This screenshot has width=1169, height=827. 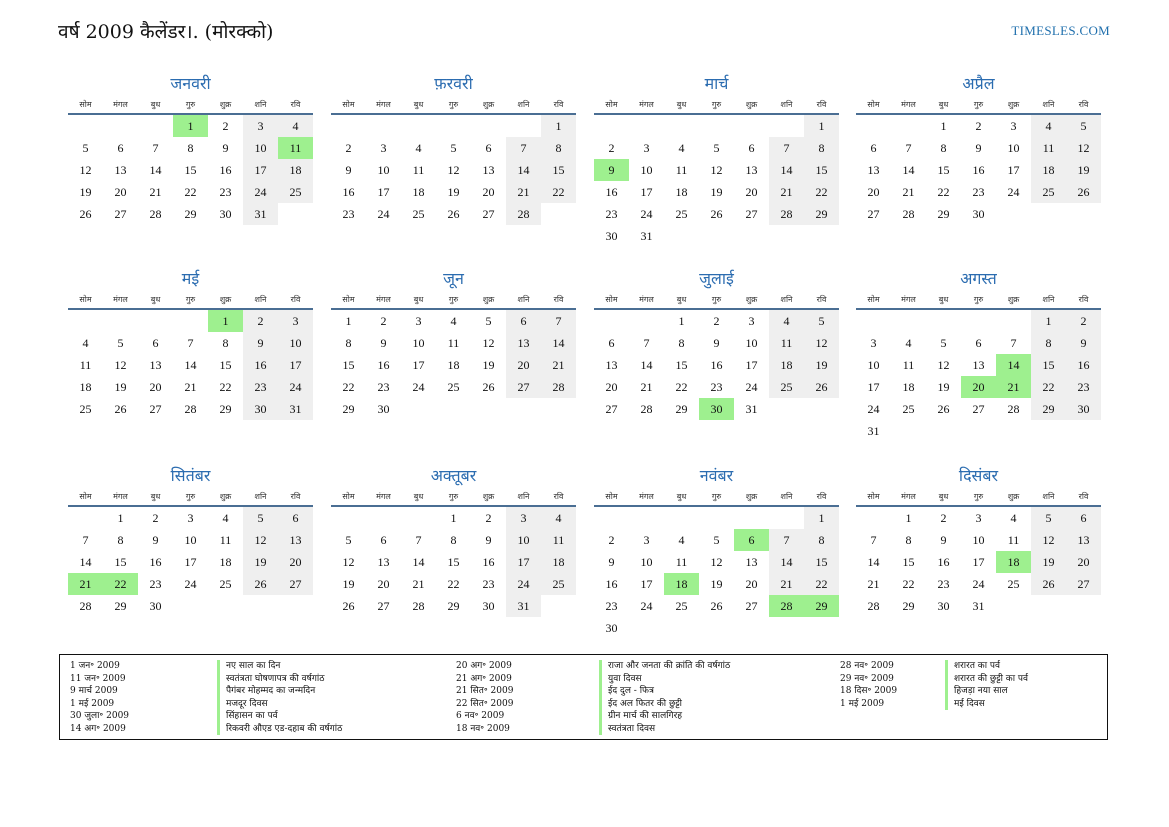 I want to click on day-cell: 31, so click(x=523, y=606).